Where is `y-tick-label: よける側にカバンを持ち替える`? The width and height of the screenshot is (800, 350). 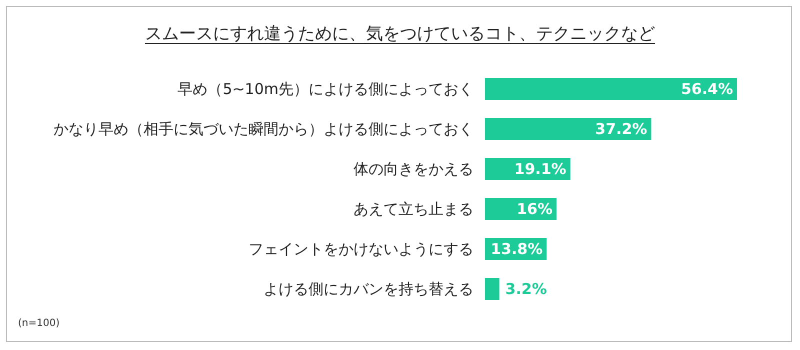 y-tick-label: よける側にカバンを持ち替える is located at coordinates (369, 289).